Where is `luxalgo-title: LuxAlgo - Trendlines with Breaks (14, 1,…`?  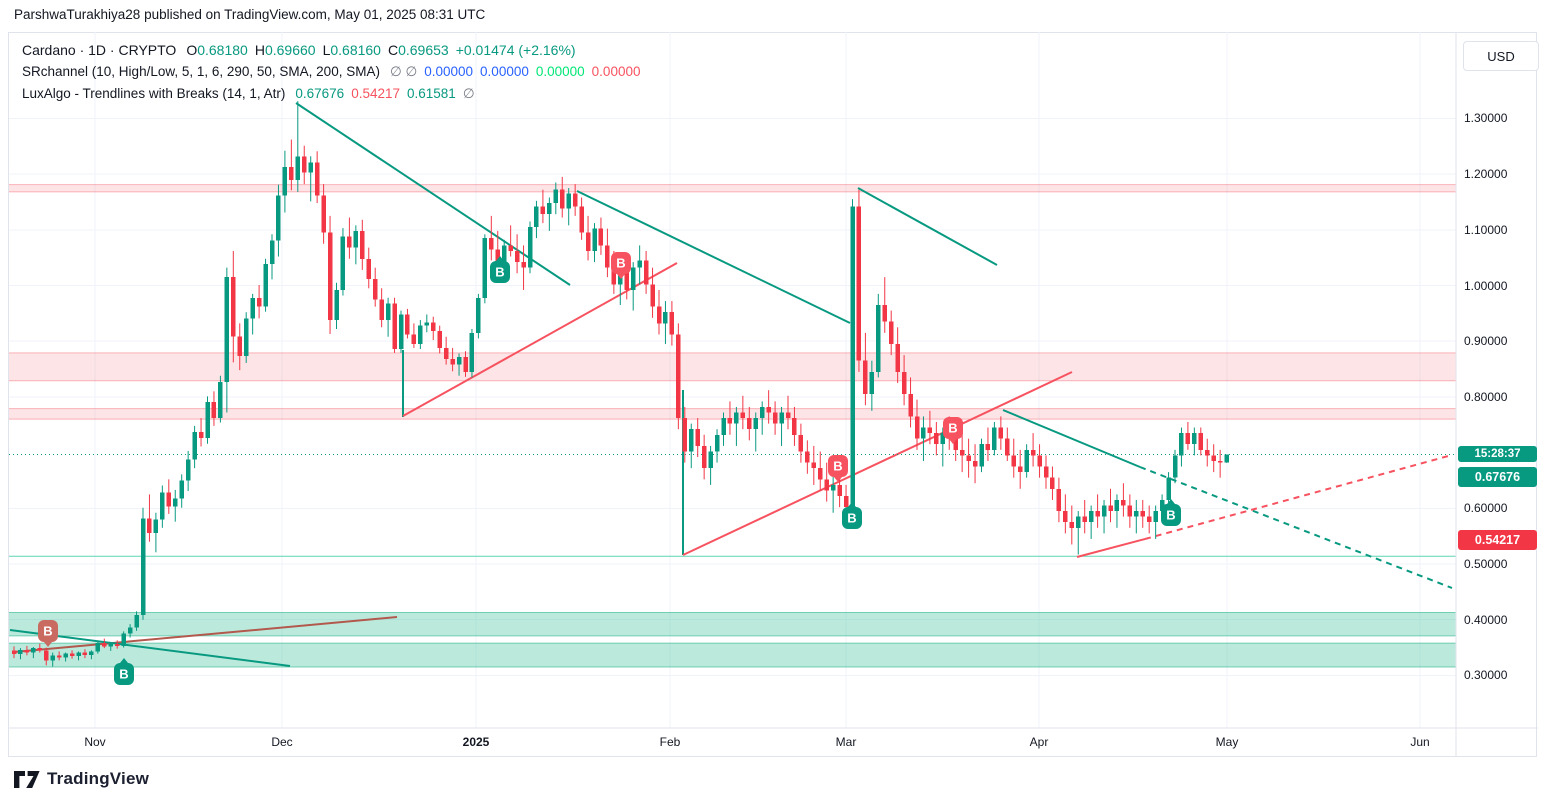
luxalgo-title: LuxAlgo - Trendlines with Breaks (14, 1,… is located at coordinates (154, 93).